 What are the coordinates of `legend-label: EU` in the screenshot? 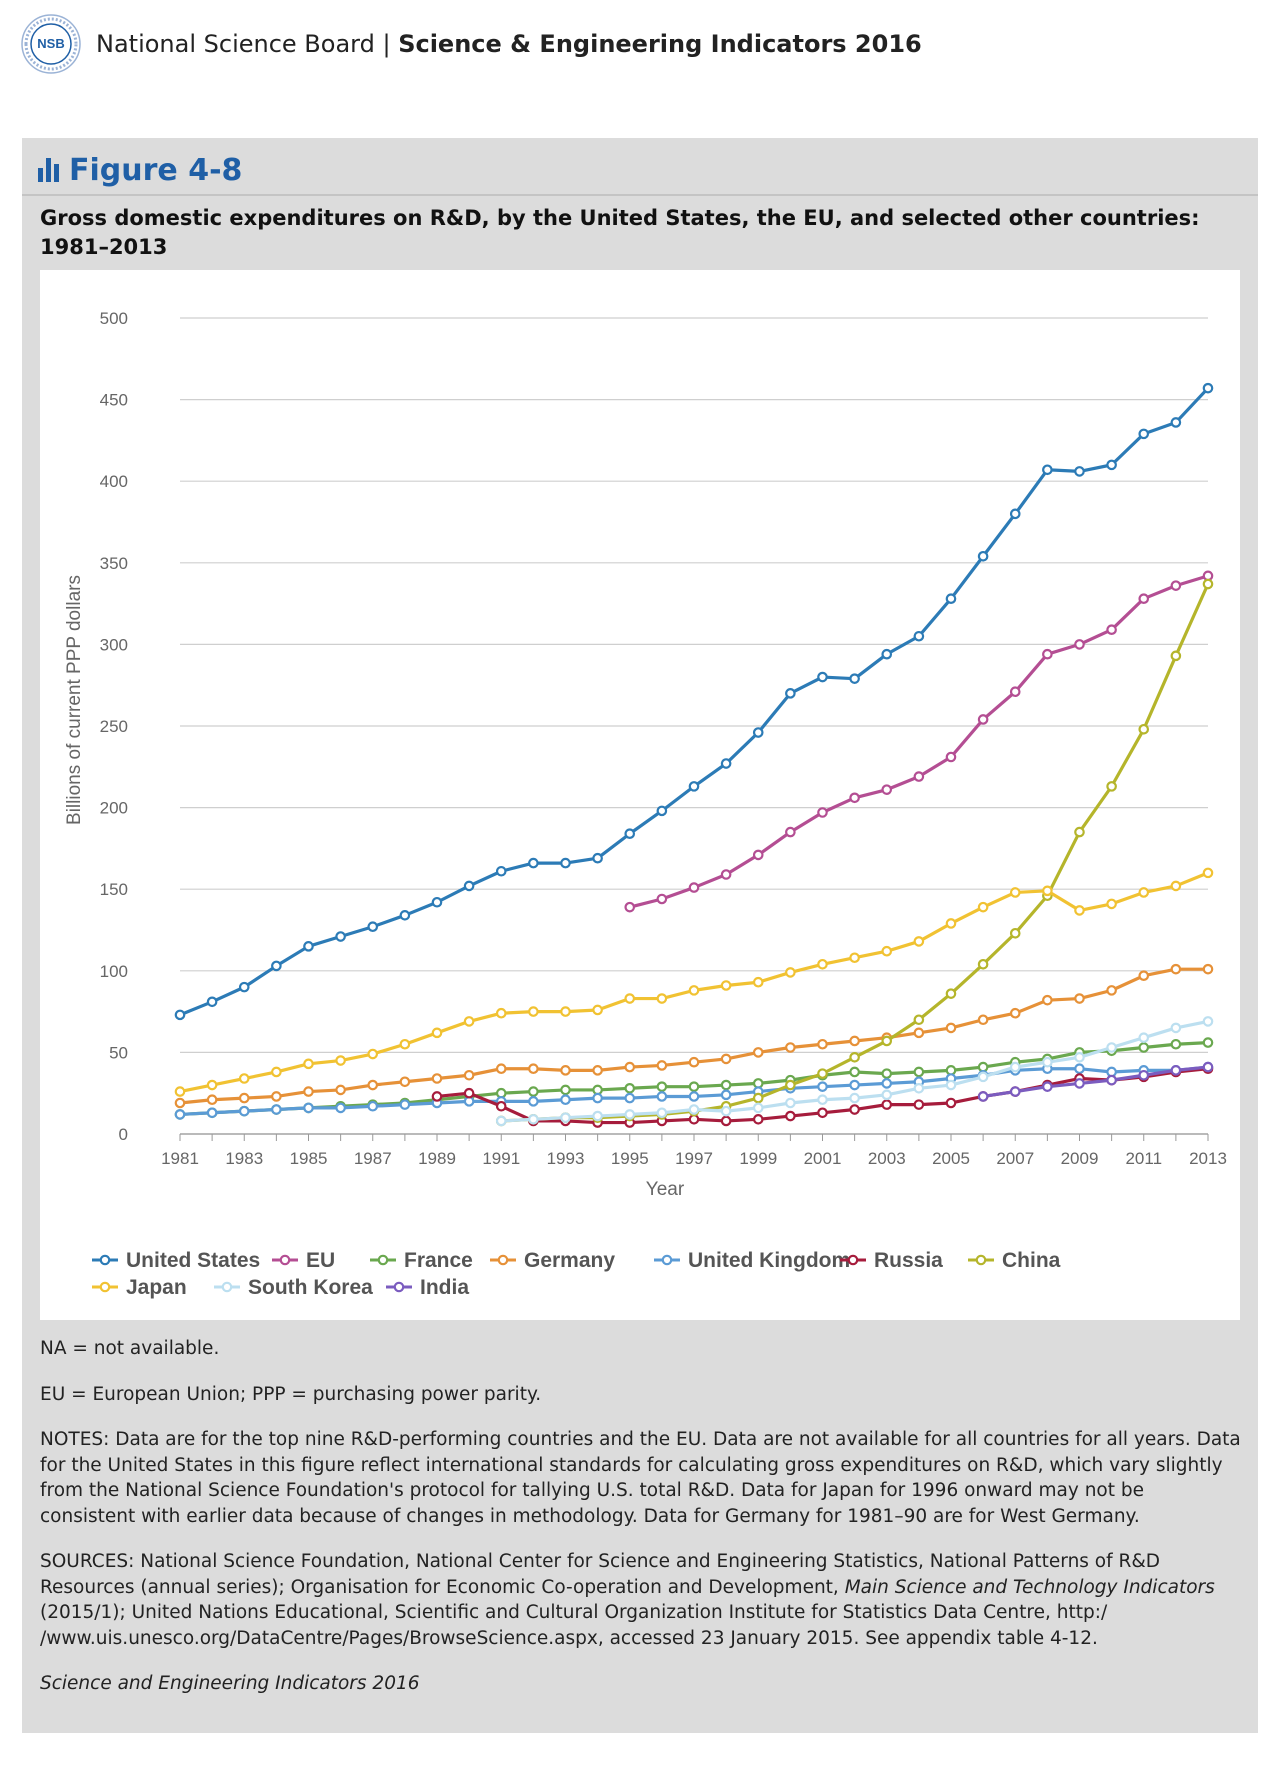 It's located at (320, 1260).